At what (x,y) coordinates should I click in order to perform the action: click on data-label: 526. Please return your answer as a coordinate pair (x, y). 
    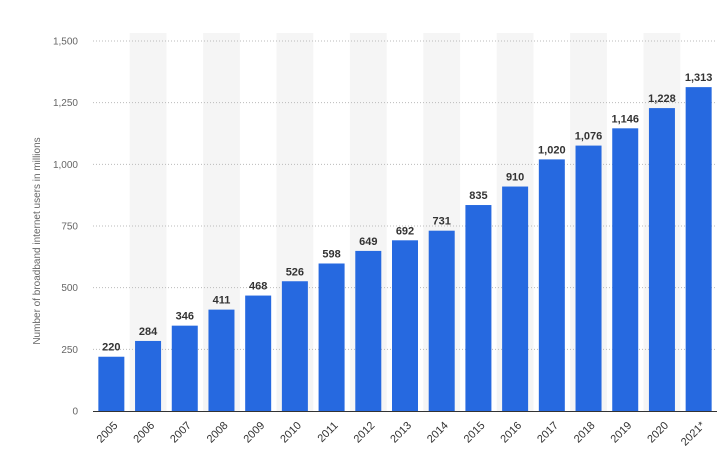
    Looking at the image, I should click on (295, 272).